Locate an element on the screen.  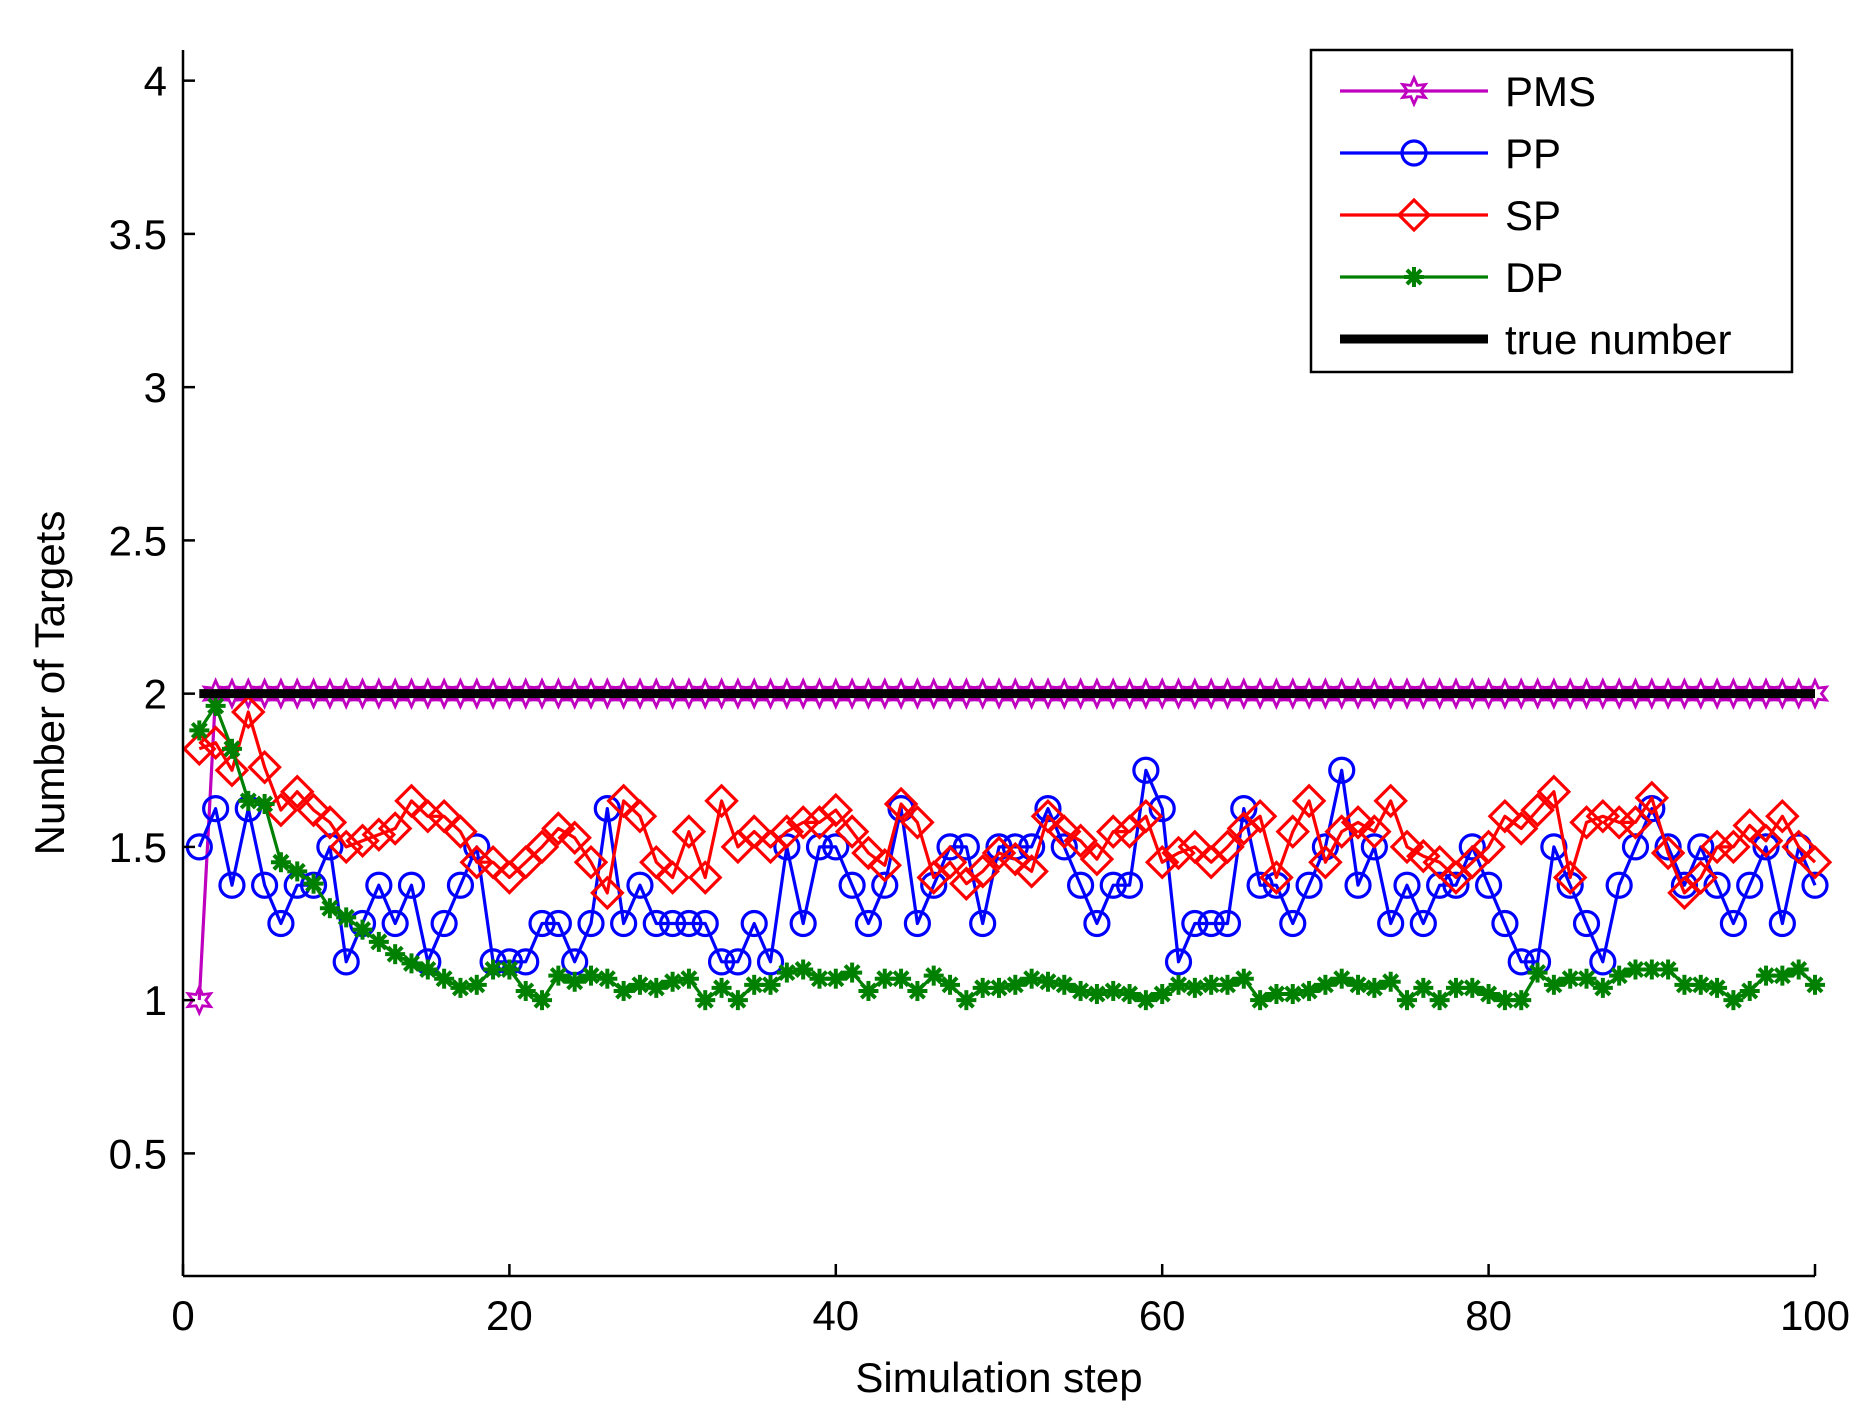
x-tick-label: 60 is located at coordinates (1162, 1315).